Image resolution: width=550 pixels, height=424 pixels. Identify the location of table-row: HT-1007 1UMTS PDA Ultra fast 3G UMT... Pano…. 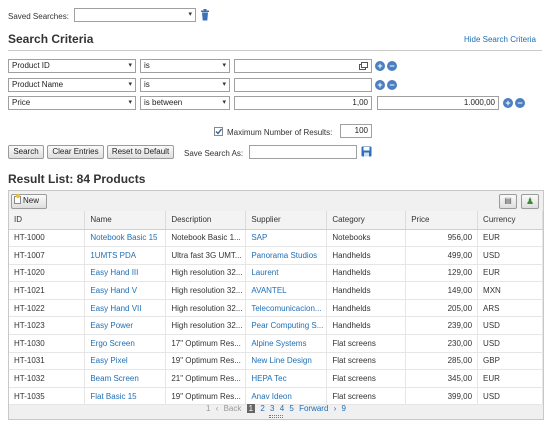
(276, 255).